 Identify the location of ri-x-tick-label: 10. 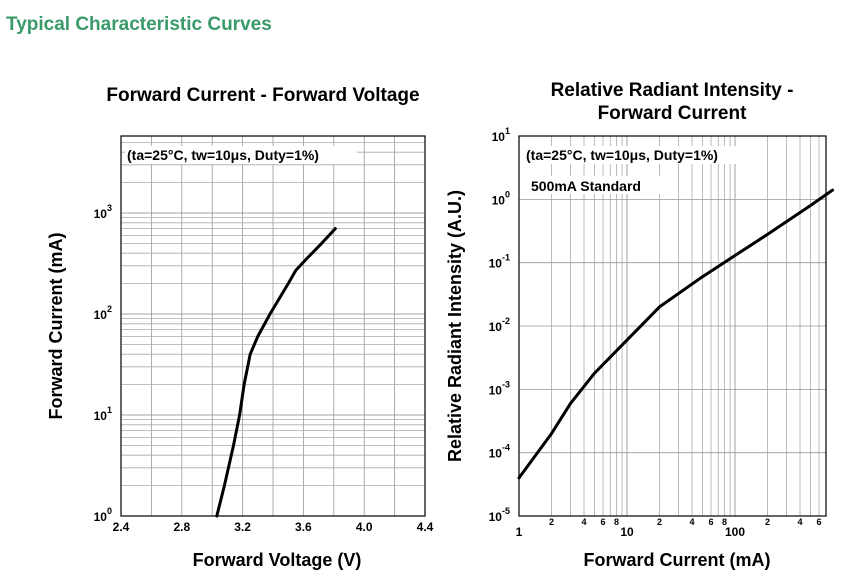
(627, 532).